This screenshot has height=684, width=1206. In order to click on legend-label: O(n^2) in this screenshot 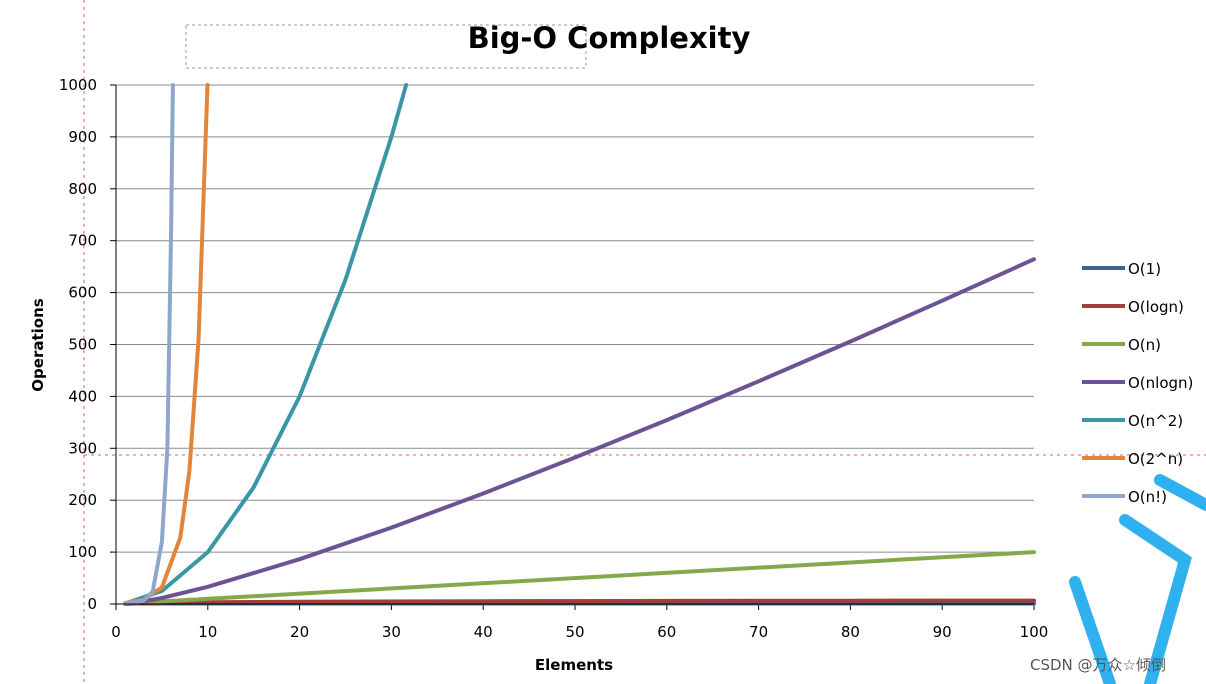, I will do `click(1155, 421)`.